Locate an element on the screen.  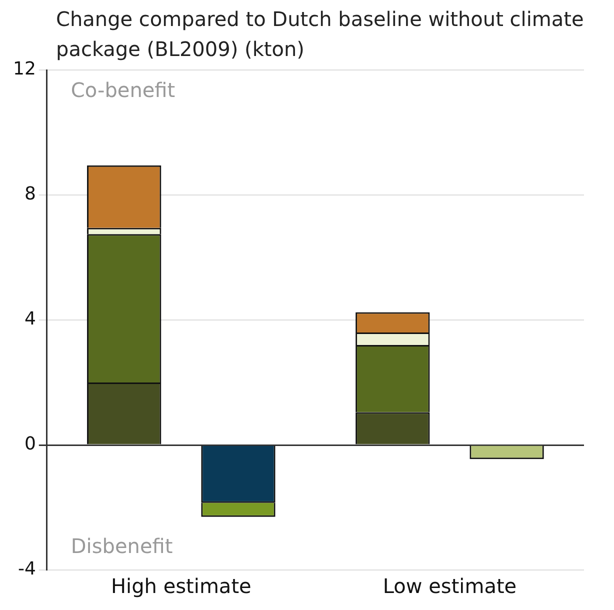
y-tick-label: 12 is located at coordinates (24, 69).